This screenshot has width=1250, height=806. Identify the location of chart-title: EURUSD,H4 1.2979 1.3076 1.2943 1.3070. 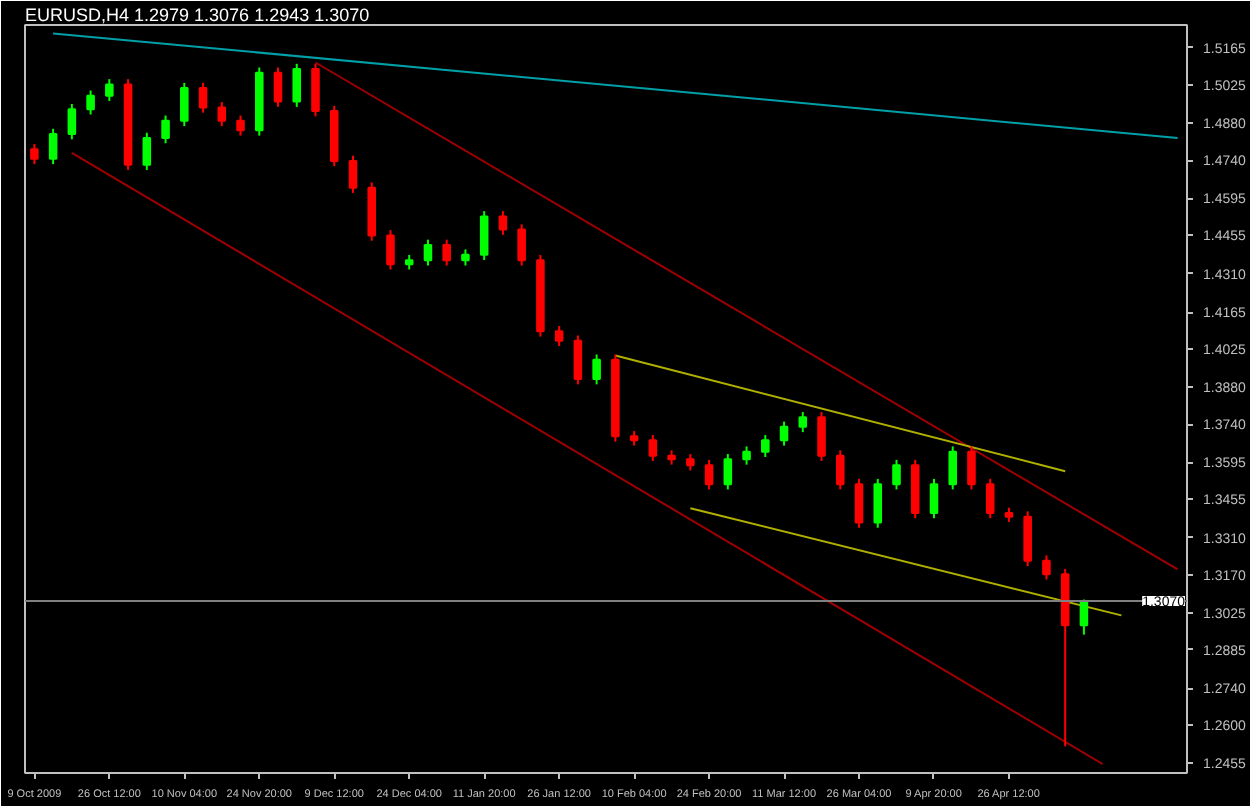
(197, 15).